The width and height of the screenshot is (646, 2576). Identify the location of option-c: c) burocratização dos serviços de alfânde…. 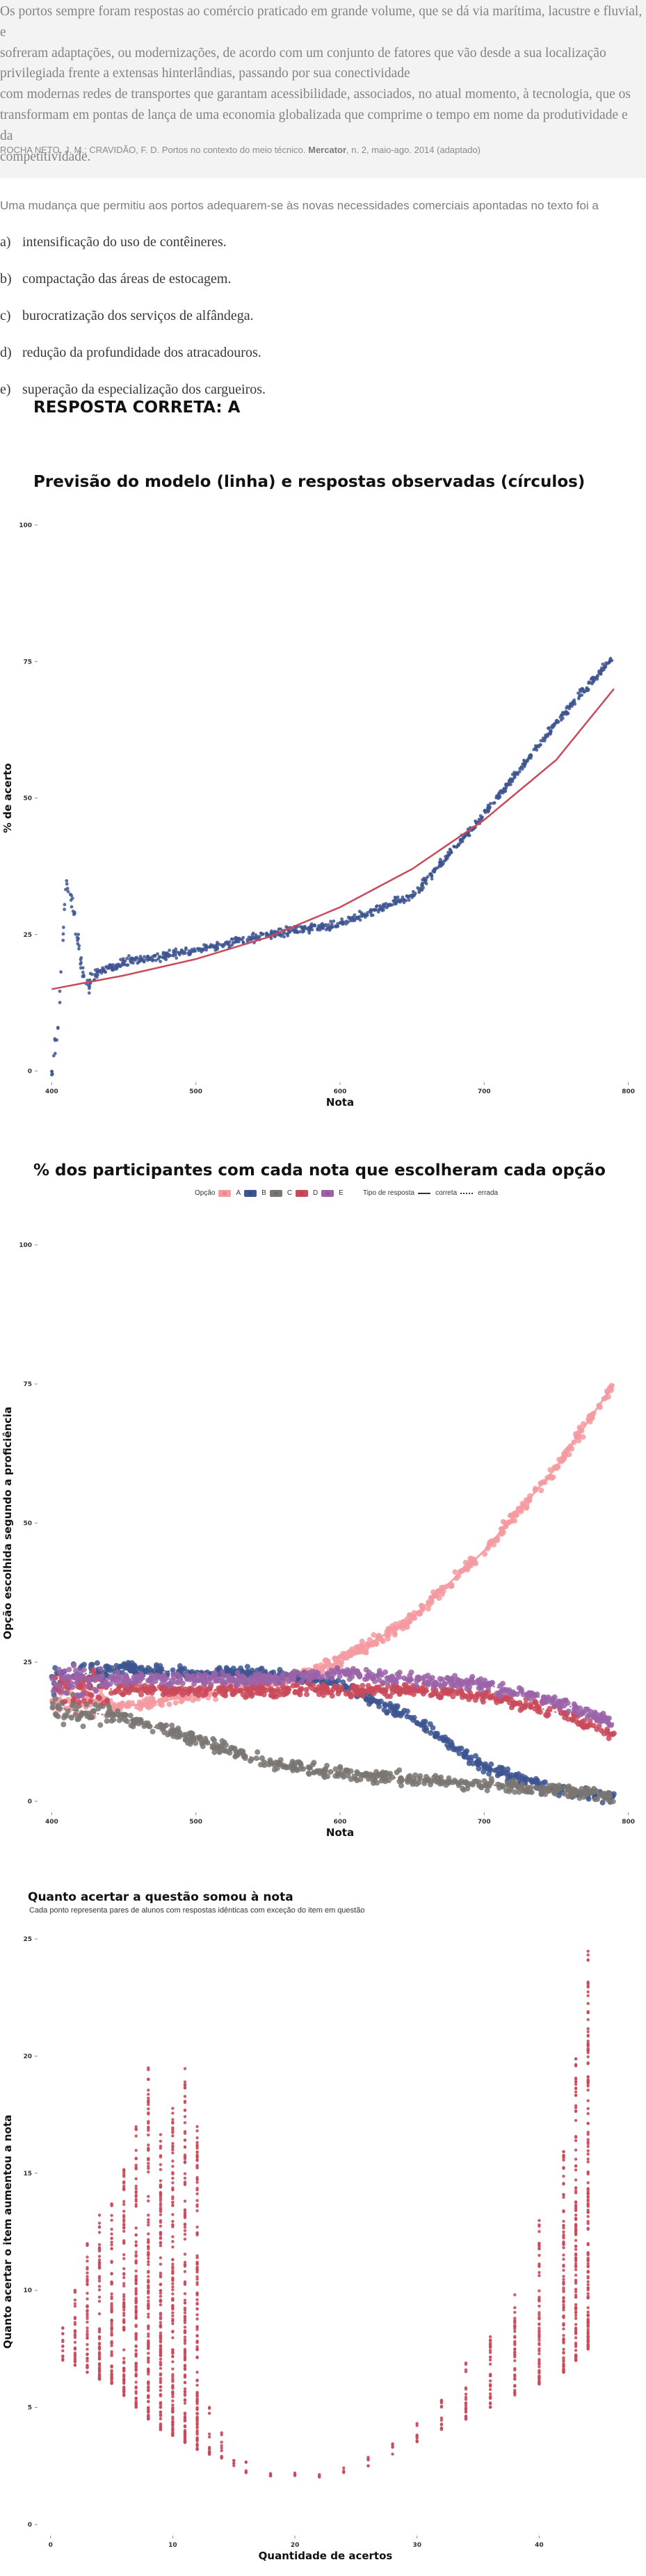
(133, 325).